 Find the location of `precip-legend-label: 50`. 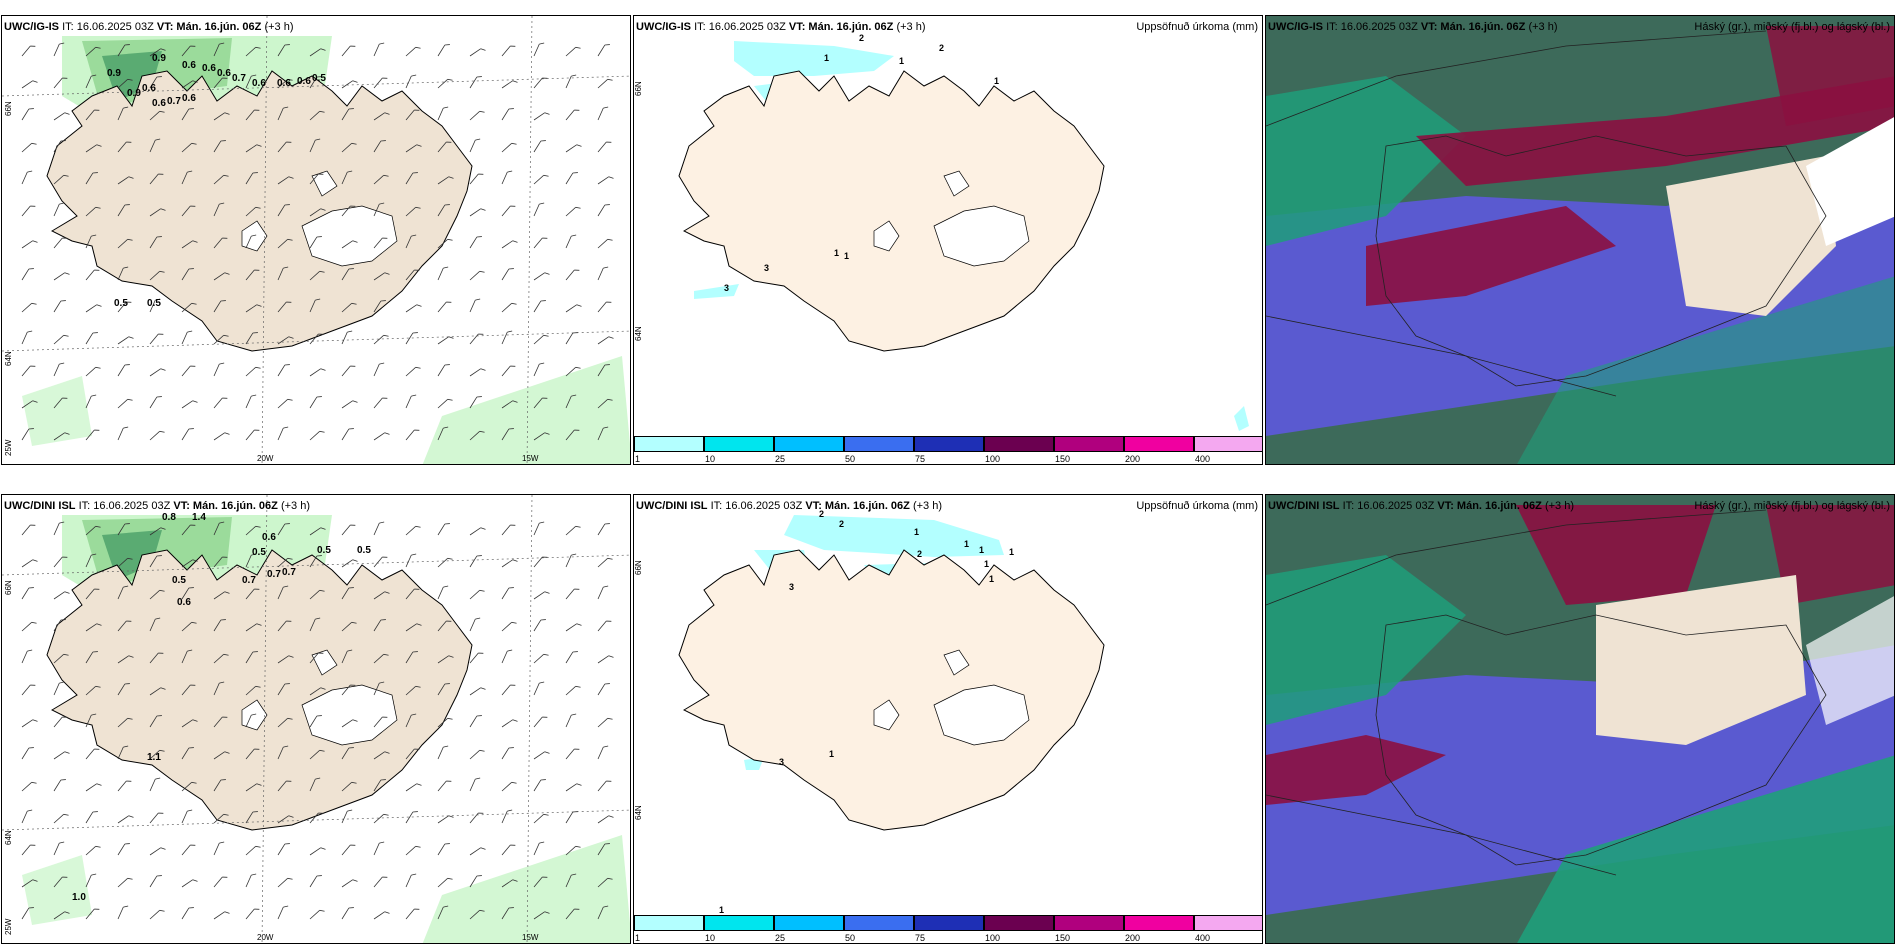

precip-legend-label: 50 is located at coordinates (850, 459).